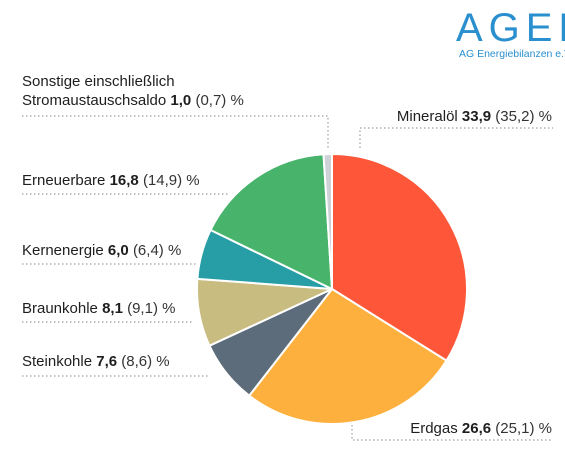 This screenshot has width=565, height=457. Describe the element at coordinates (193, 180) in the screenshot. I see `label-erneuerbare-pct: %` at that location.